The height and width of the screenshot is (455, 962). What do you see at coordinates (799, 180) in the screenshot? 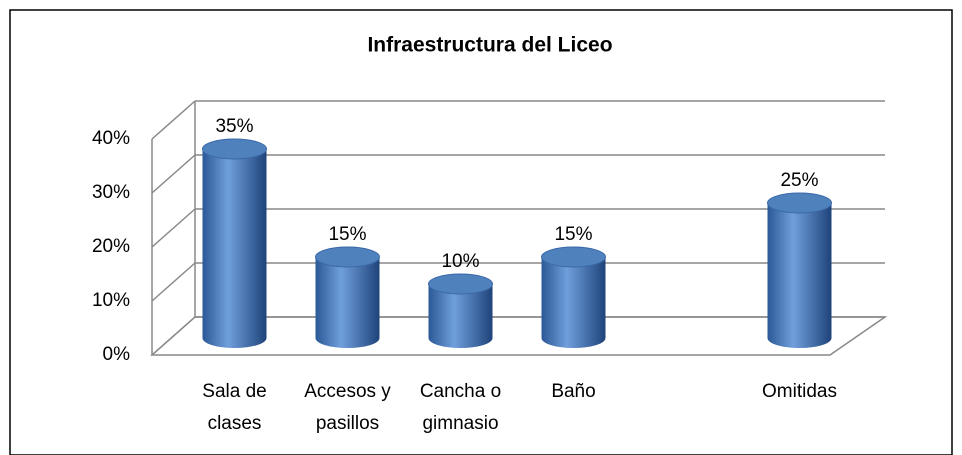
I see `value-label: 25%` at bounding box center [799, 180].